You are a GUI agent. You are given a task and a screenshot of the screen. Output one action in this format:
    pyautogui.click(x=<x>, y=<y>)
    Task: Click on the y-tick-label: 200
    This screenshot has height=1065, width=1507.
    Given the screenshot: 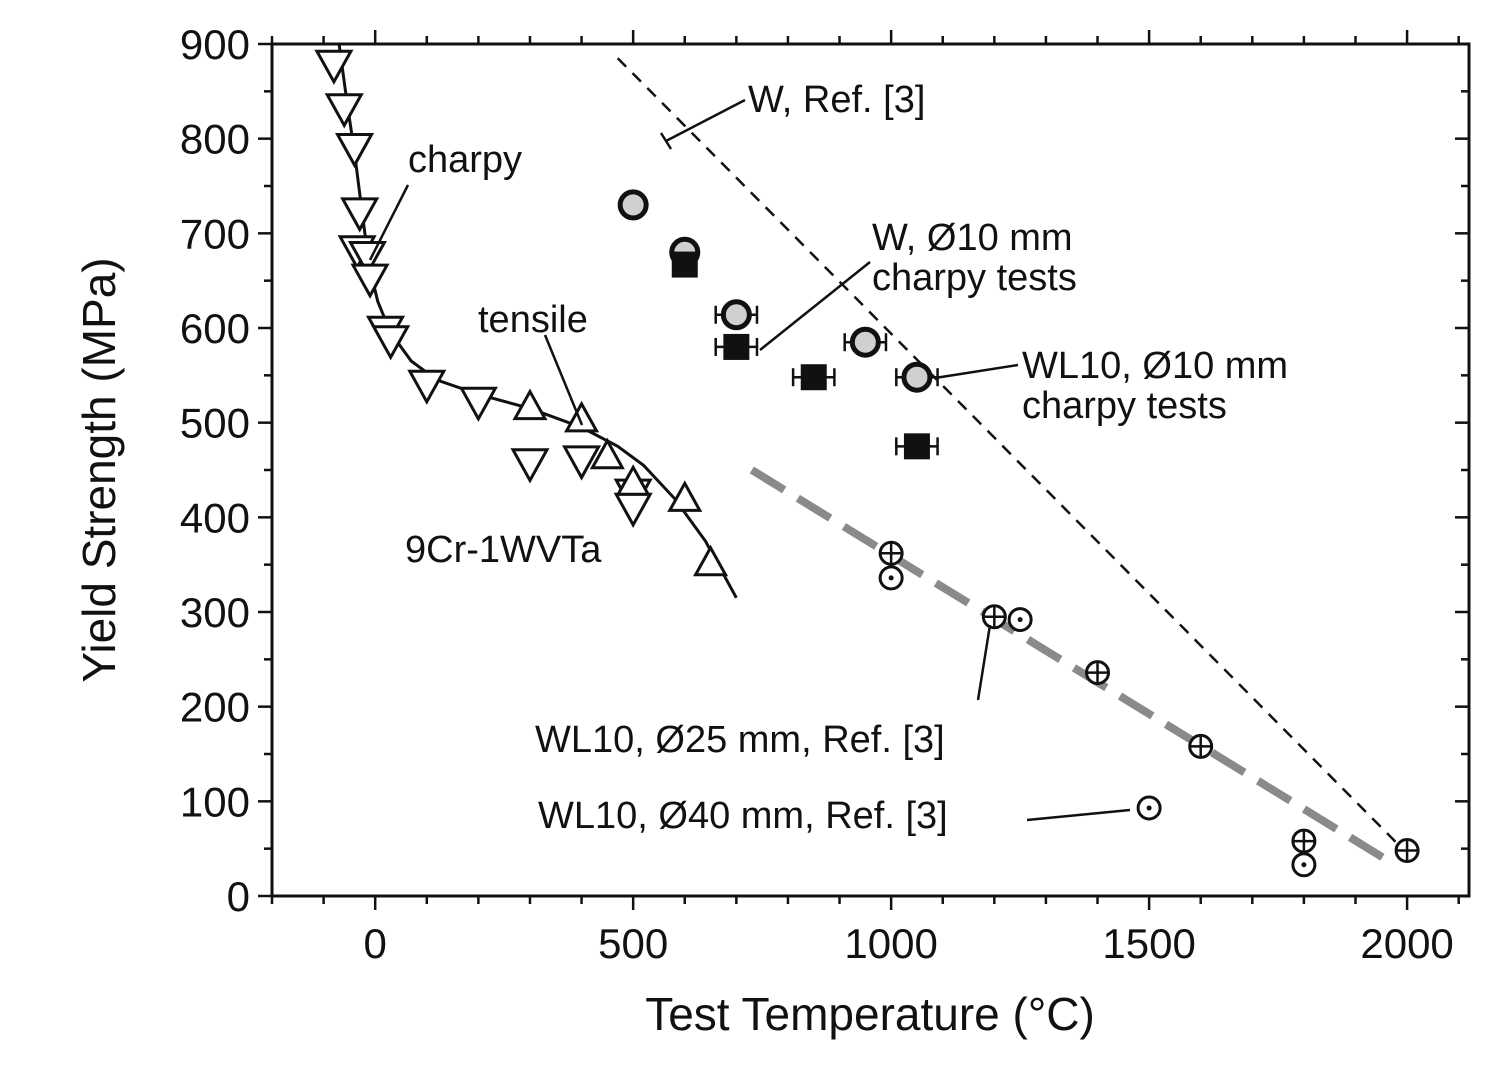 What is the action you would take?
    pyautogui.click(x=215, y=707)
    